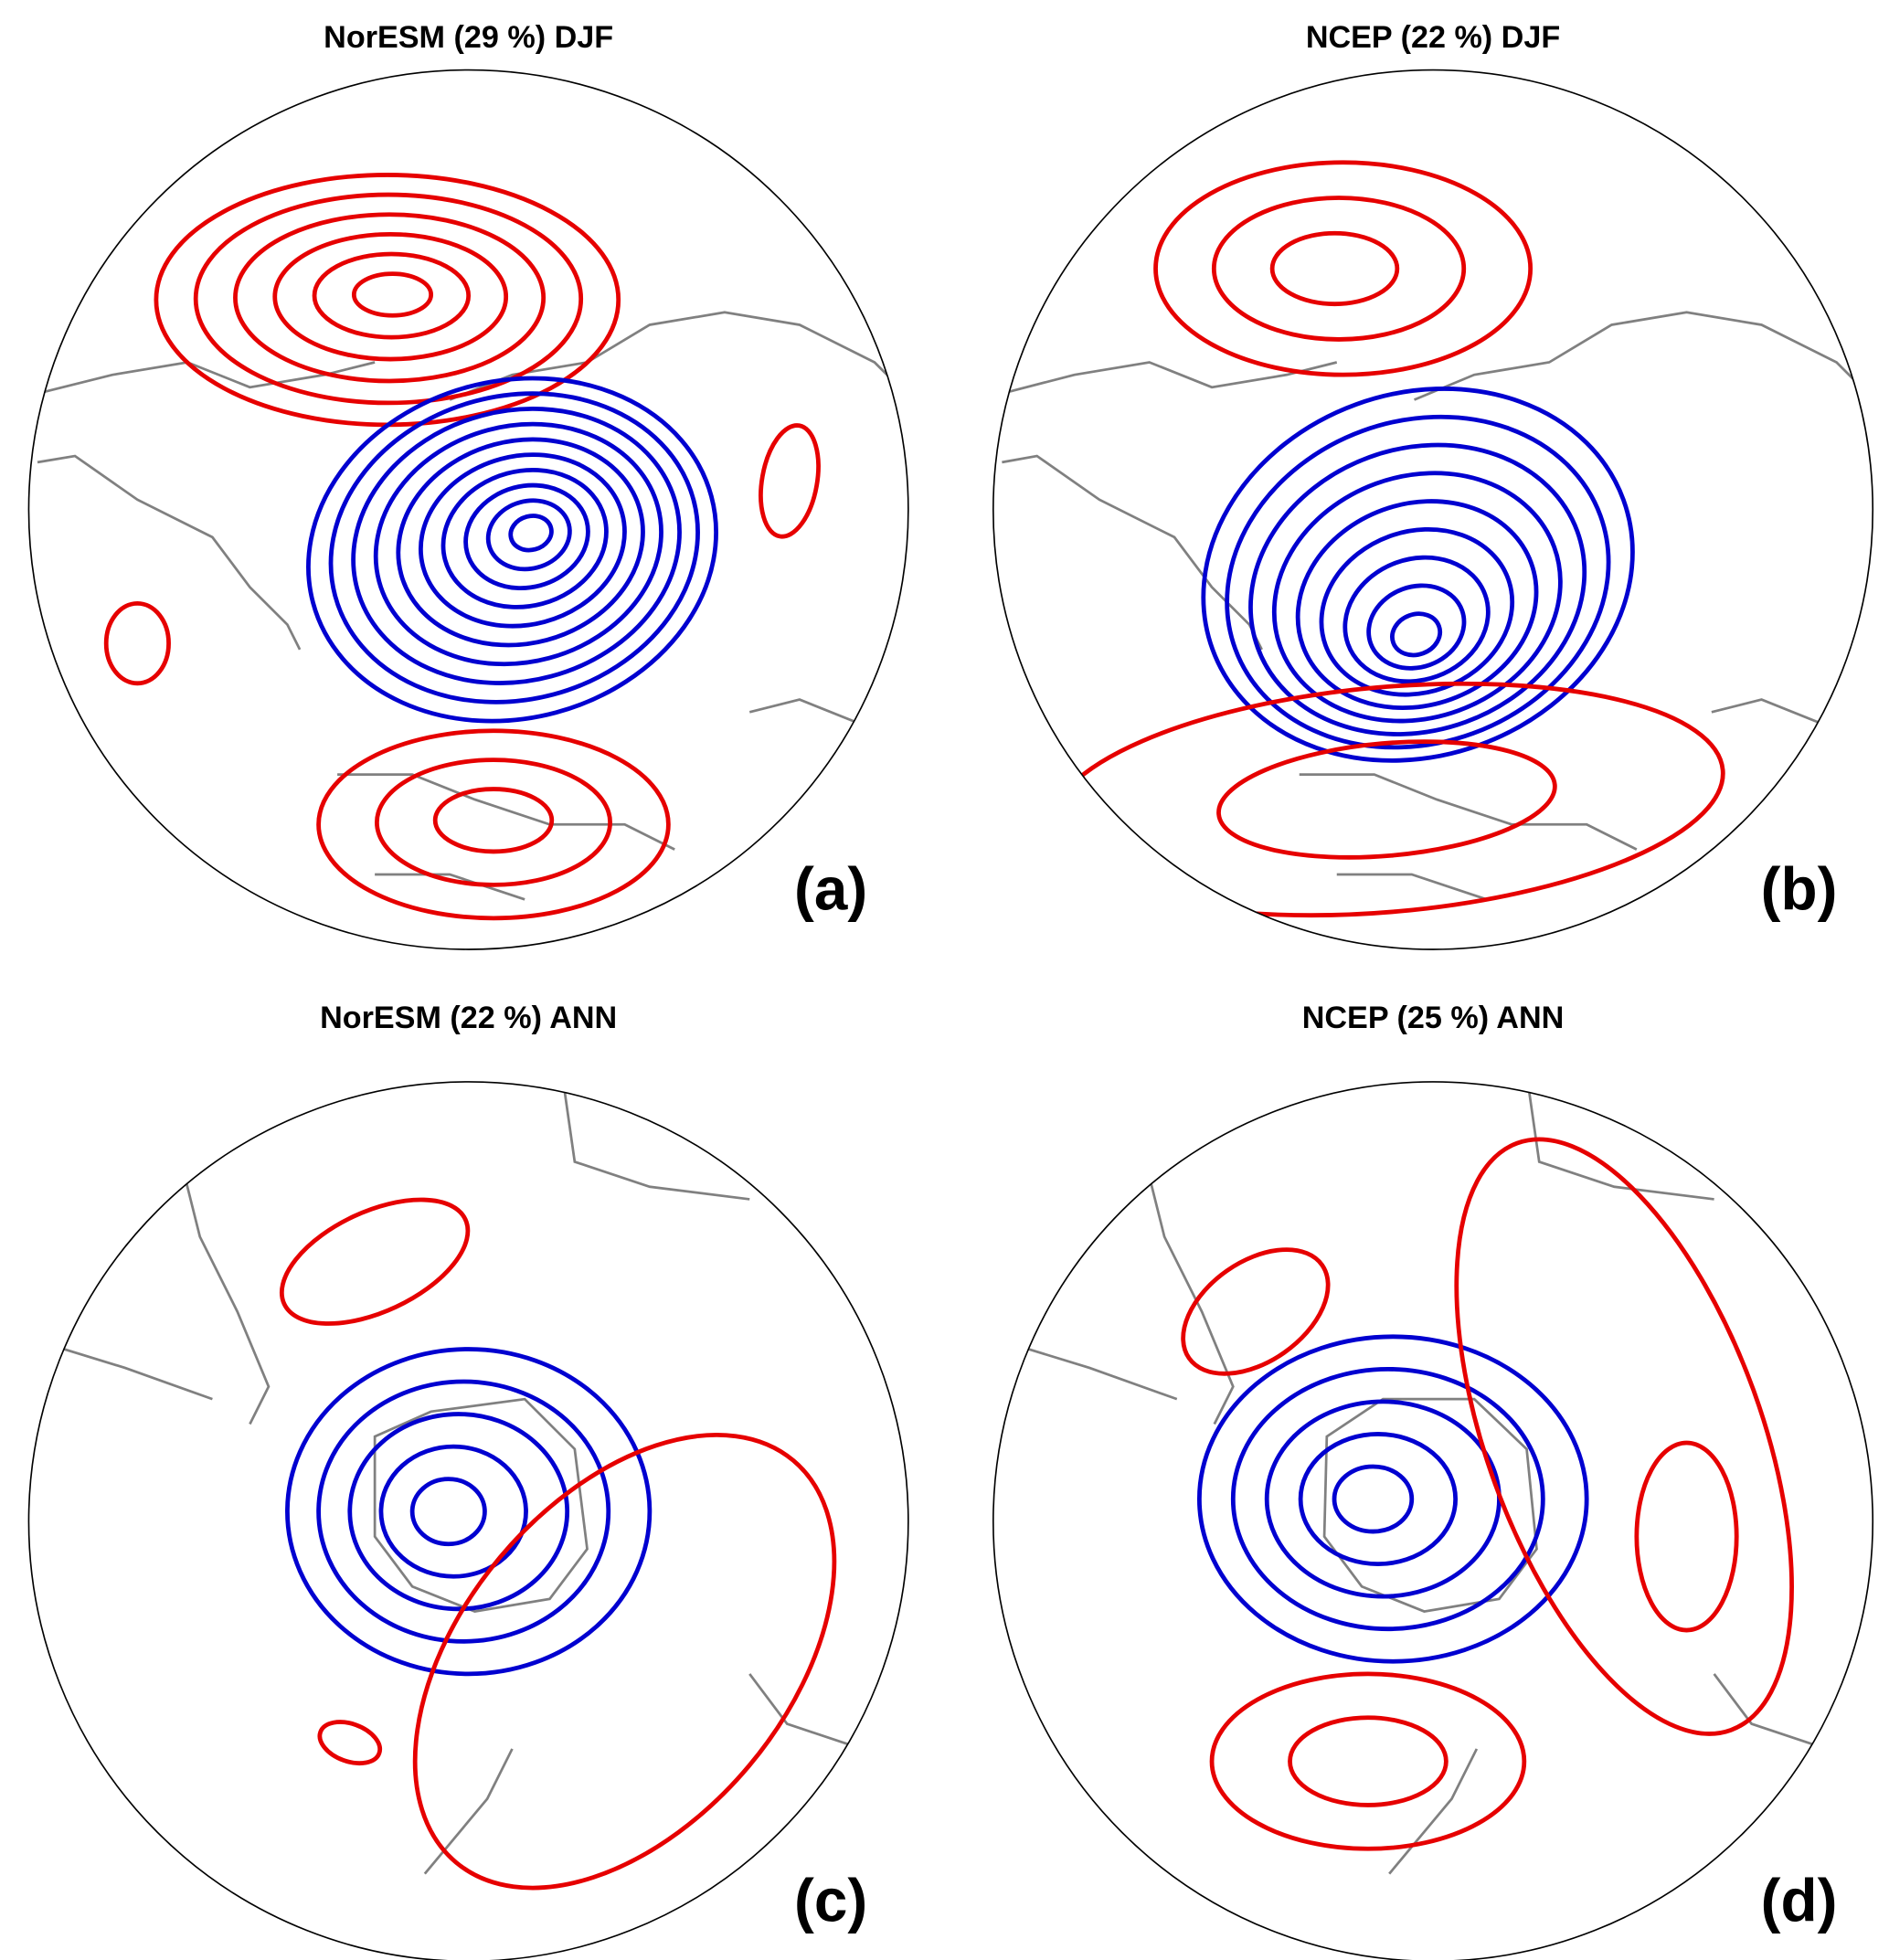 Image resolution: width=1889 pixels, height=1960 pixels. Describe the element at coordinates (468, 38) in the screenshot. I see `panel-title: NorESM (29 %) DJF` at that location.